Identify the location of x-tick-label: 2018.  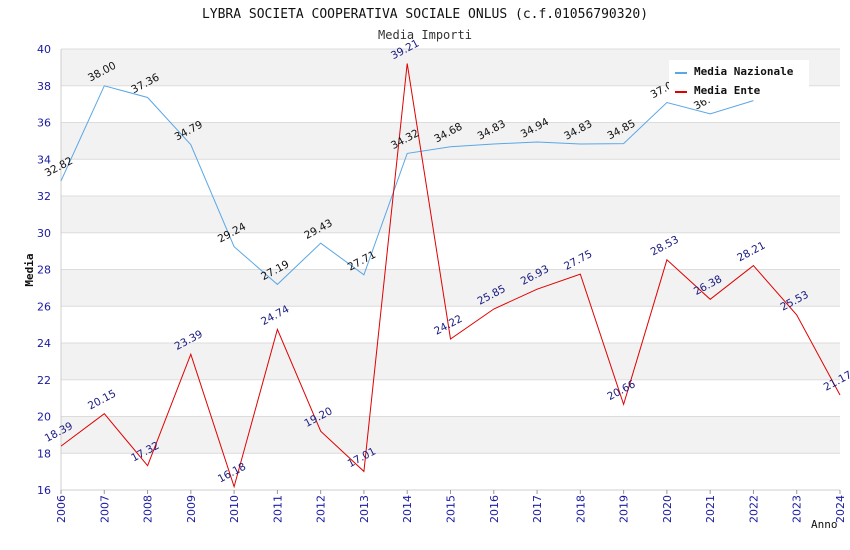
(580, 509).